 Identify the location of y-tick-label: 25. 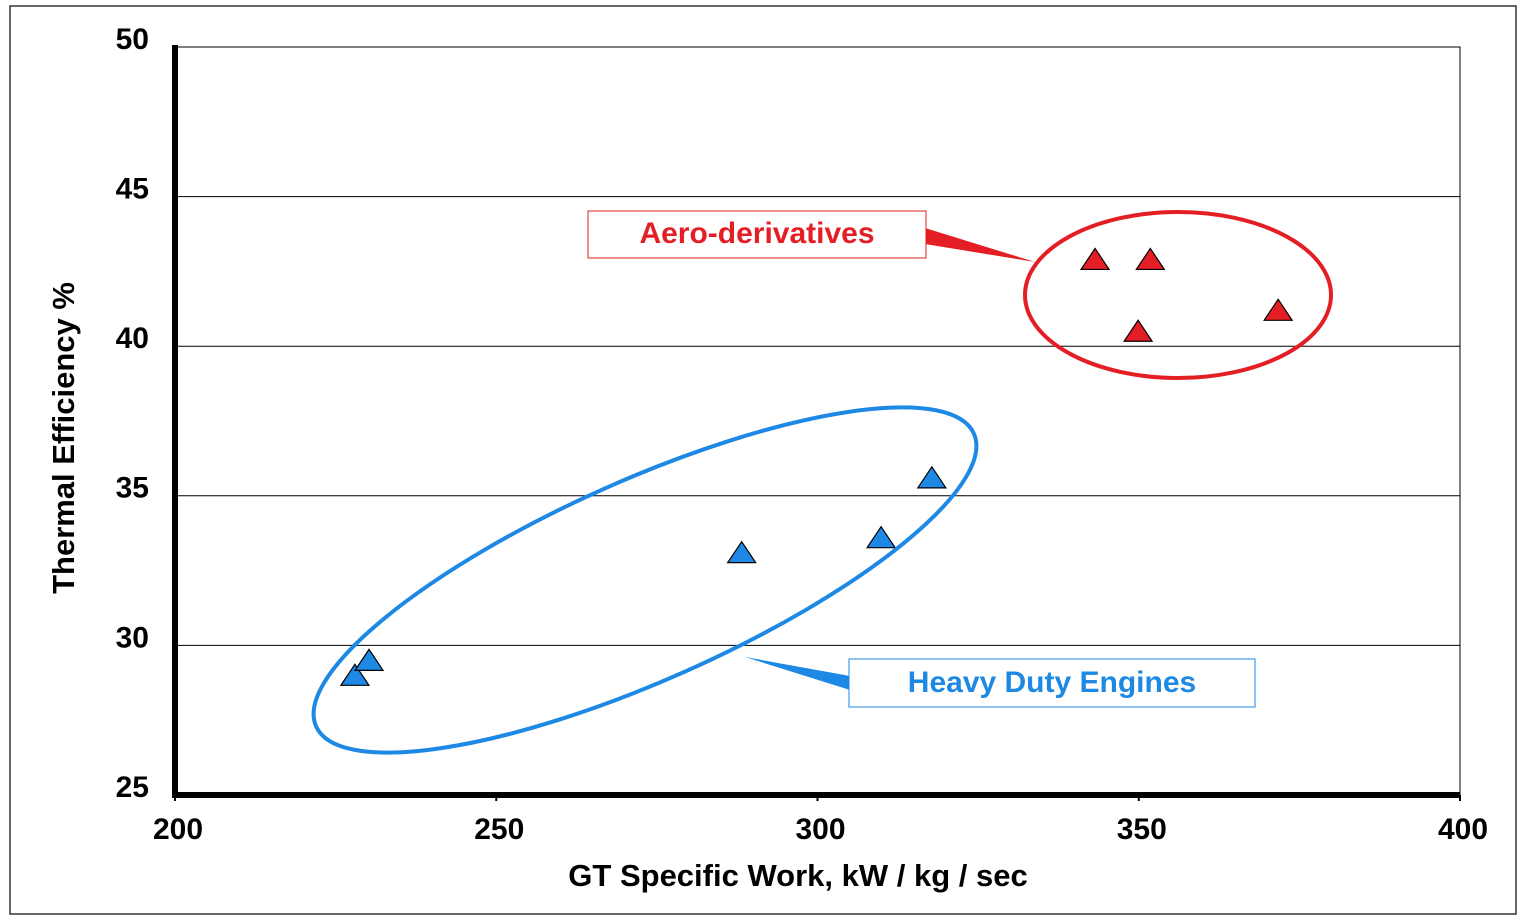
(132, 787).